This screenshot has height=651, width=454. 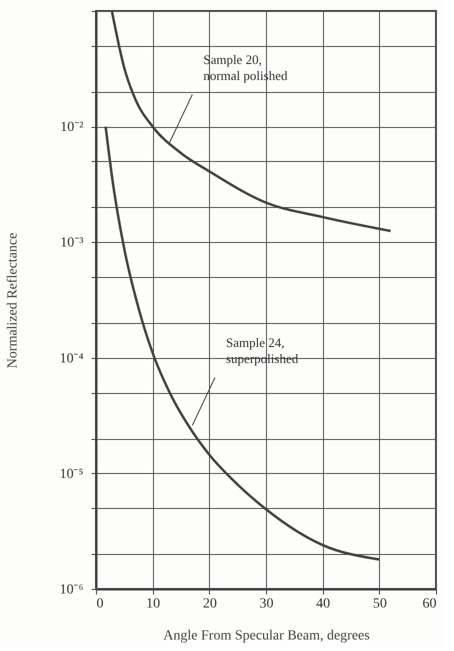 I want to click on x-tick-label: 50, so click(x=379, y=604).